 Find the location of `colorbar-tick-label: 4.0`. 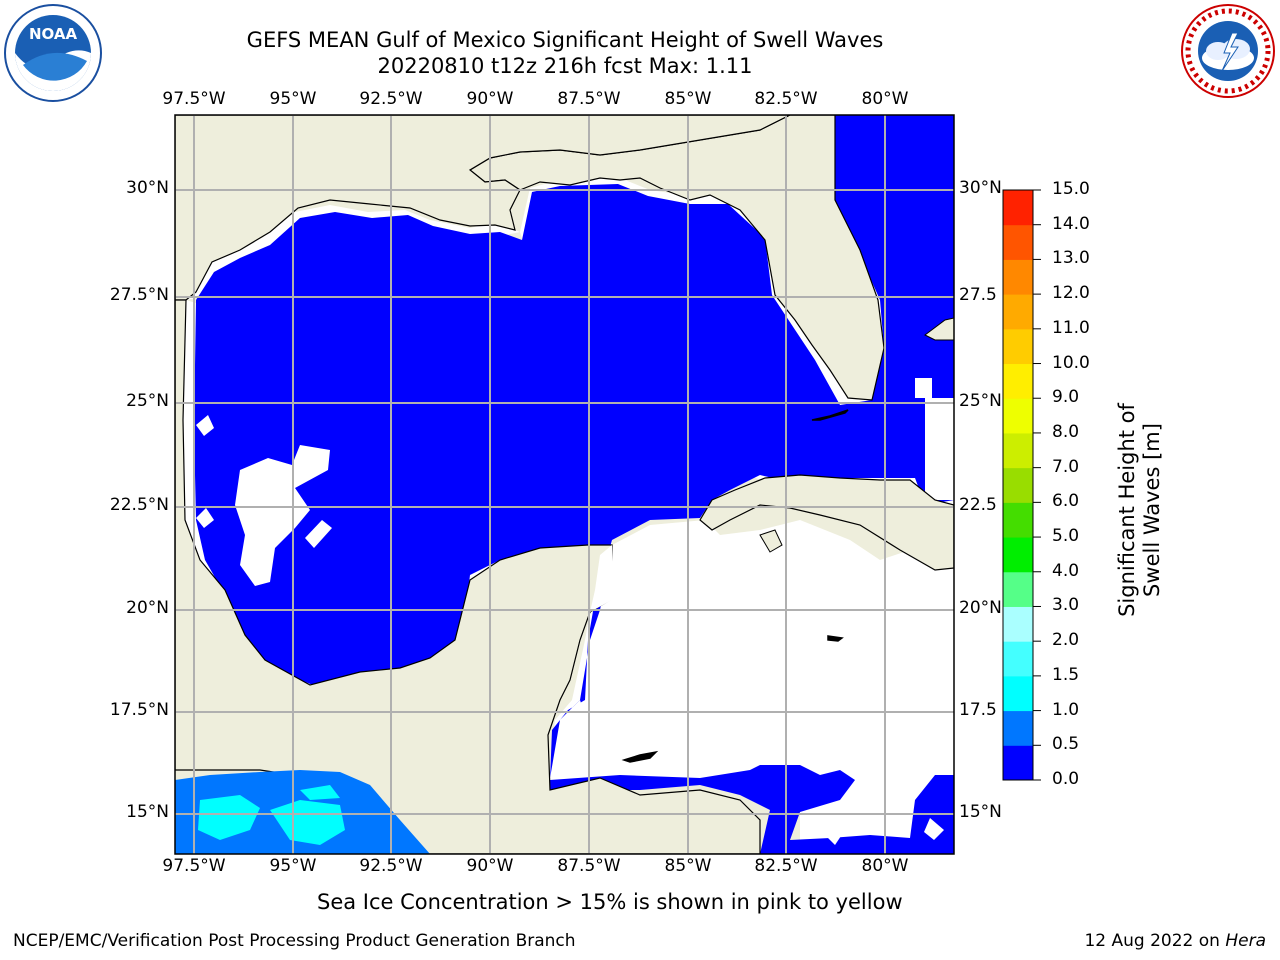

colorbar-tick-label: 4.0 is located at coordinates (1066, 570).